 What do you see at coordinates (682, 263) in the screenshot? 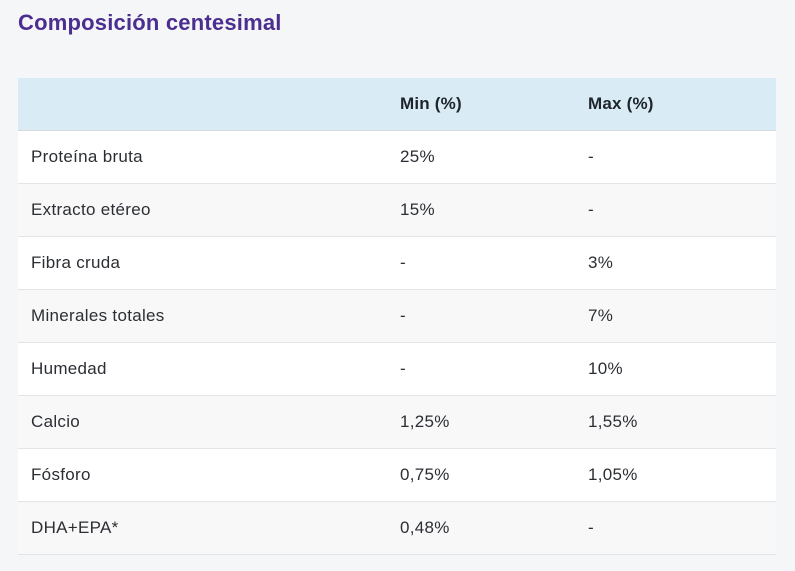
I see `row-max: 3%` at bounding box center [682, 263].